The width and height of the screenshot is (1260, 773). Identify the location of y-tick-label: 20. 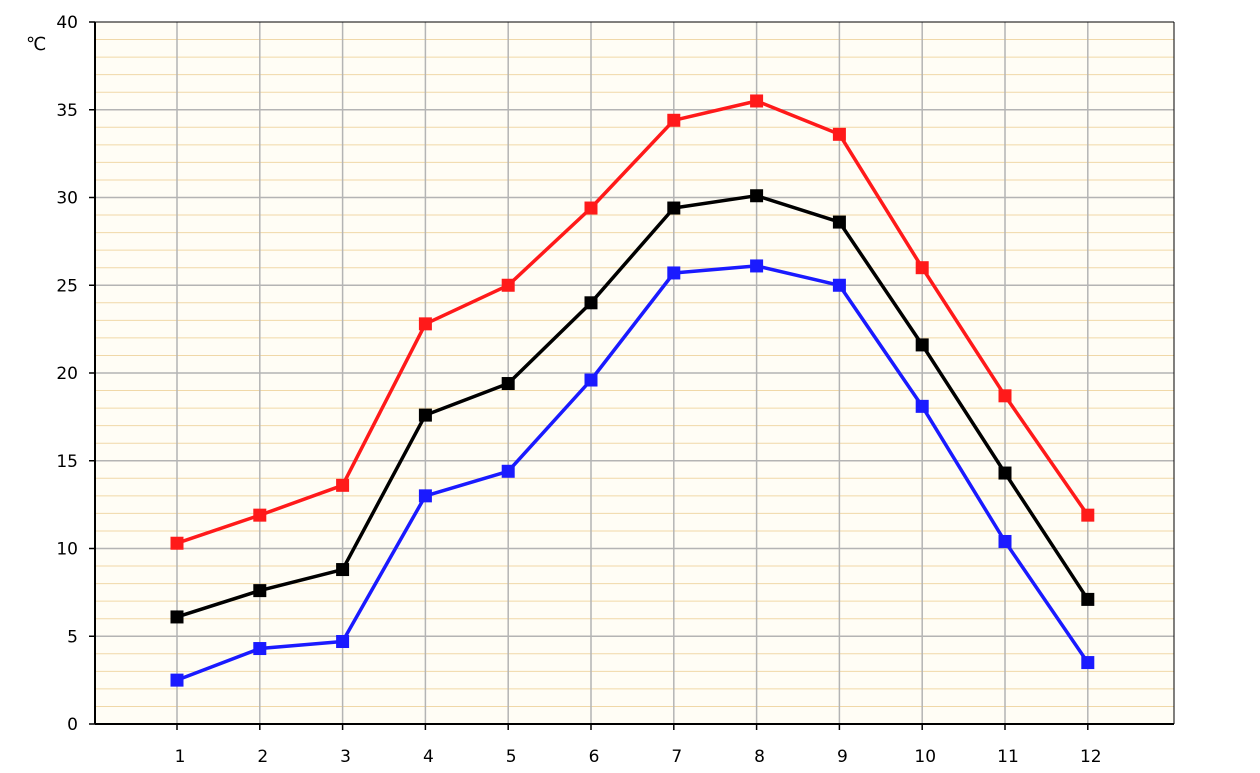
(67, 374).